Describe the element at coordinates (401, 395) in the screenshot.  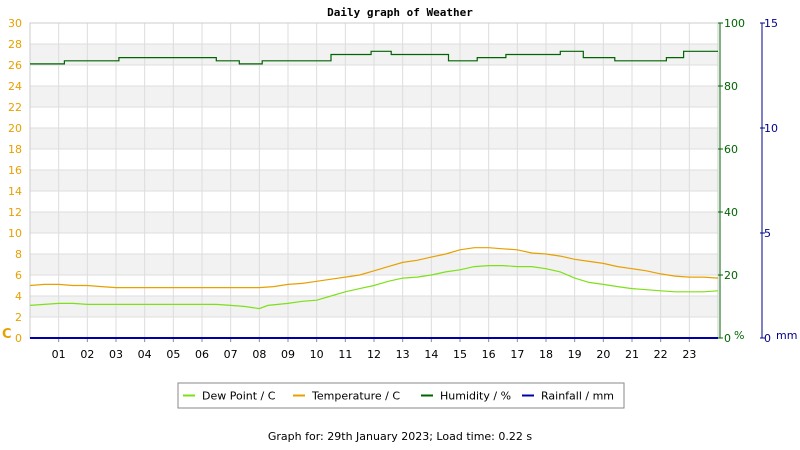
I see `legend-box` at that location.